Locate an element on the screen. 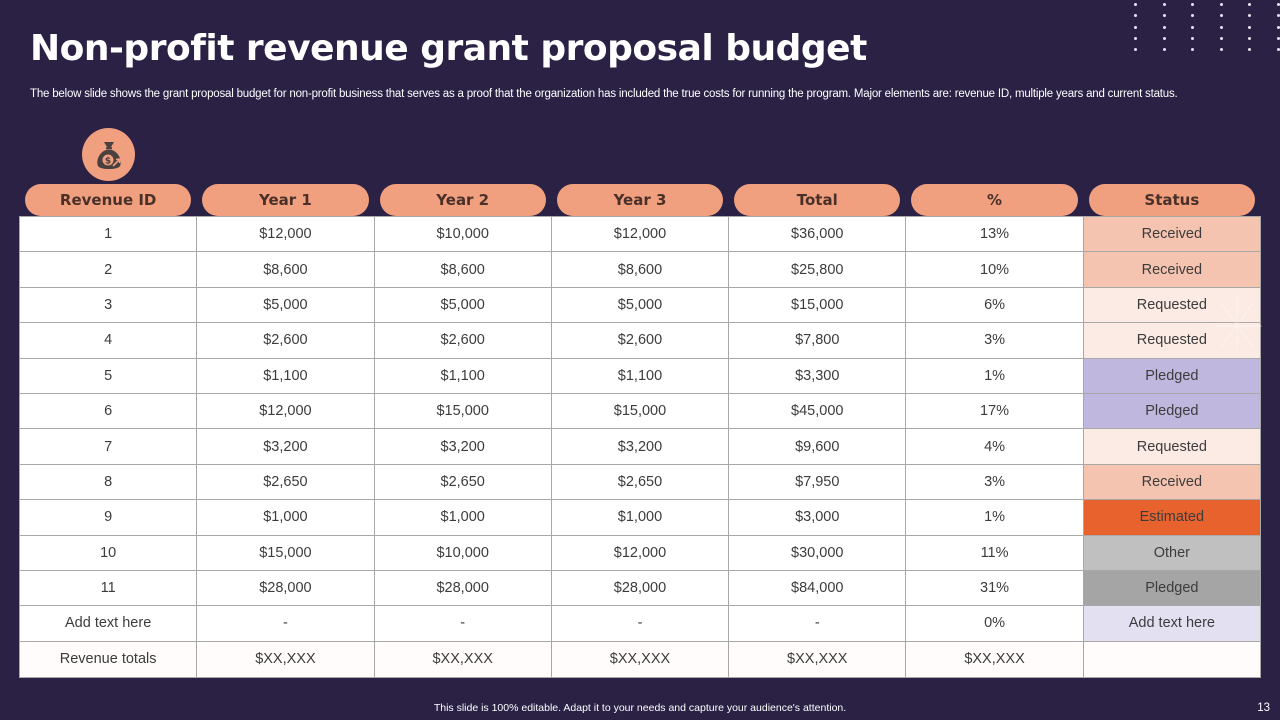  table-row: 2 $8,600 $8,600 $8,600 $25,800 10% Received is located at coordinates (640, 269).